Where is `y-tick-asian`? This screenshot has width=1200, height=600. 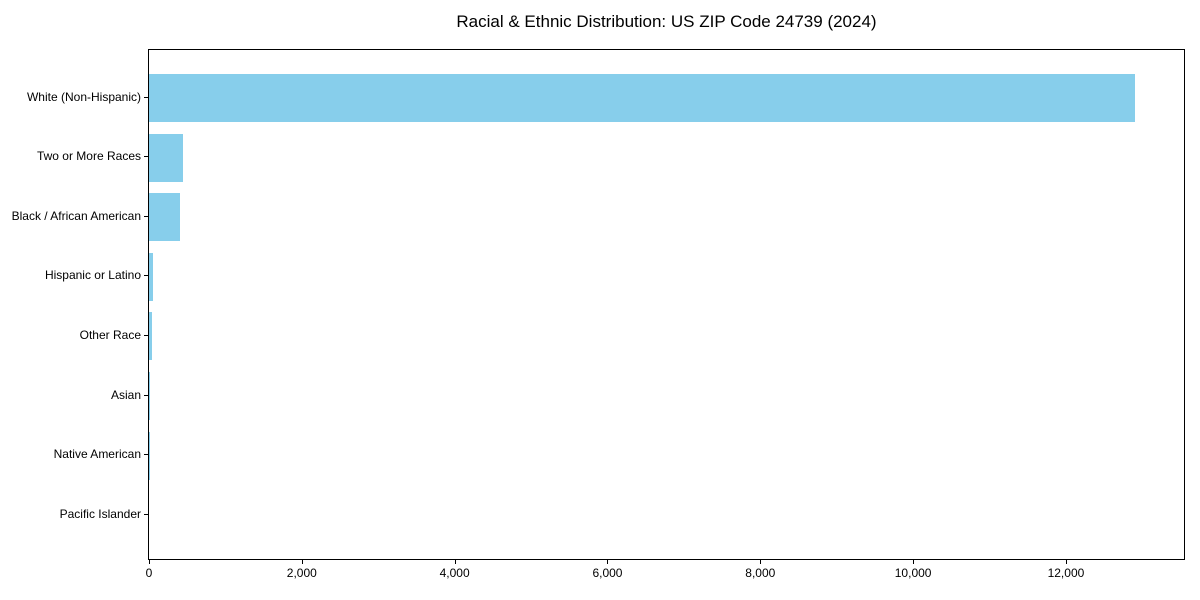
y-tick-asian is located at coordinates (146, 395).